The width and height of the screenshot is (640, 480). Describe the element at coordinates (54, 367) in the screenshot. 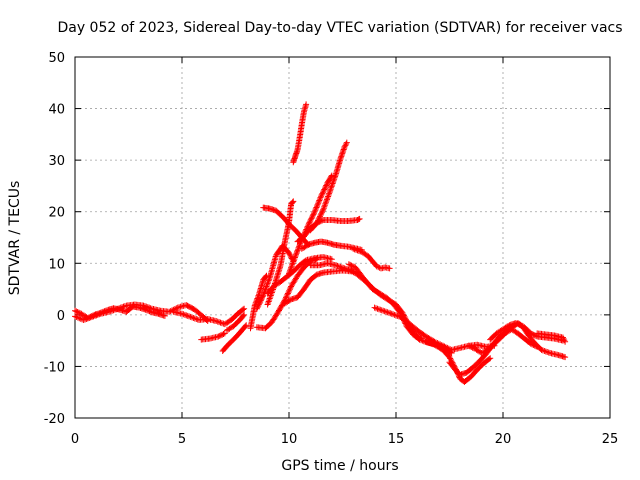

I see `y-tick-label: -10` at that location.